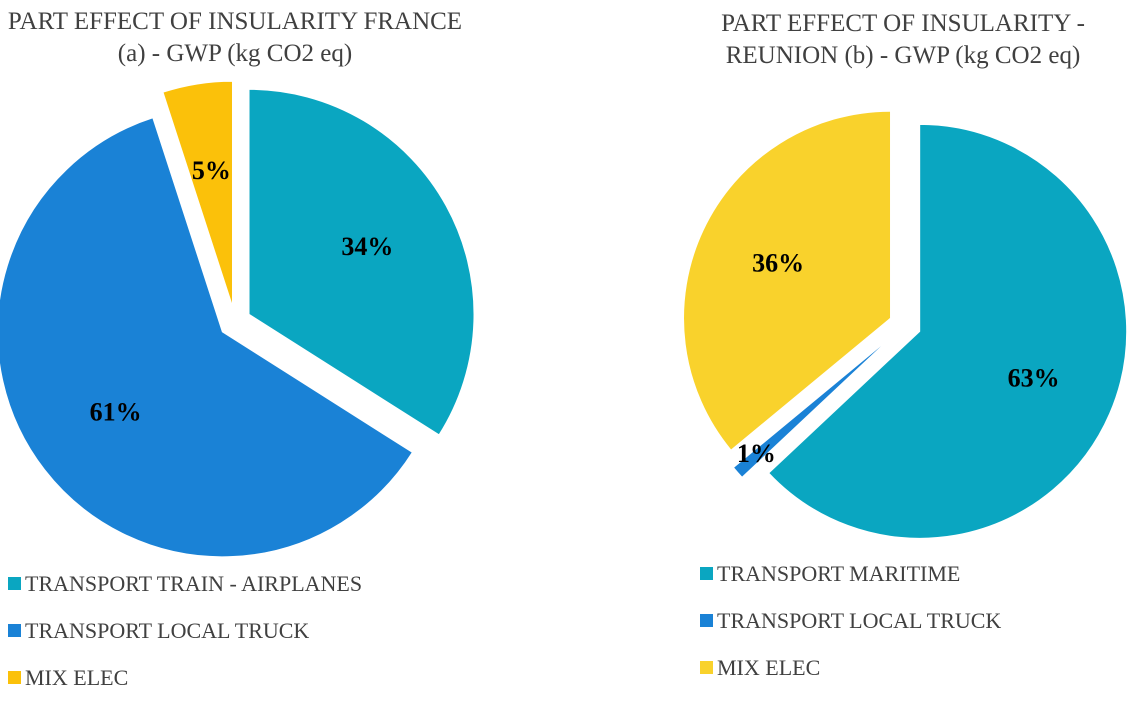  Describe the element at coordinates (116, 412) in the screenshot. I see `data-label: 61%` at that location.